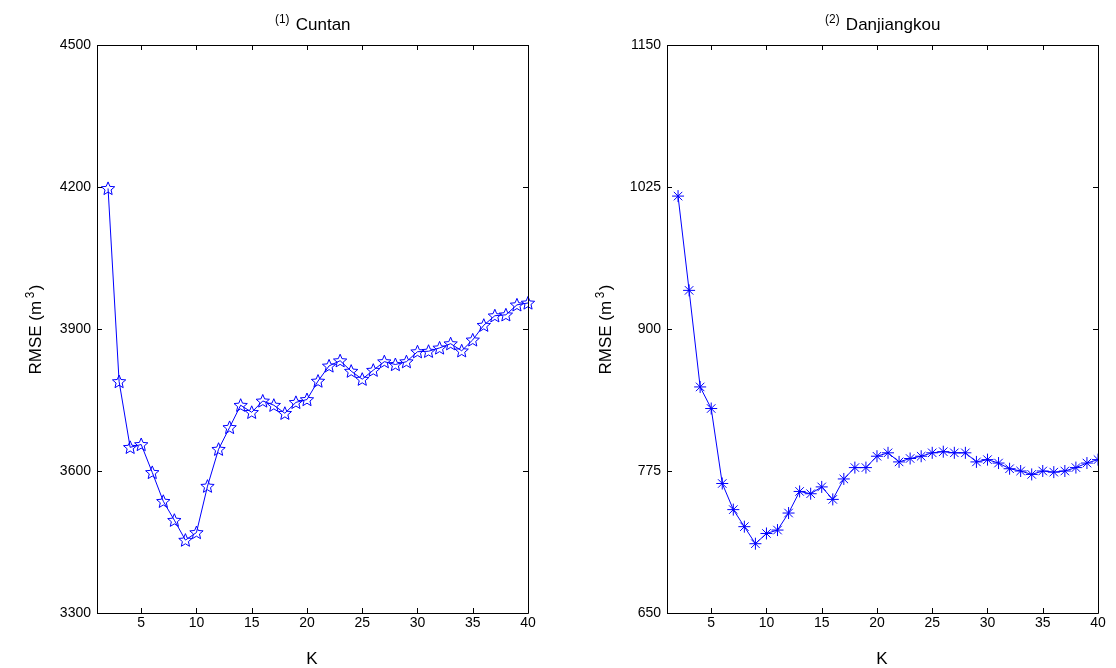  What do you see at coordinates (75, 327) in the screenshot?
I see `y-tick-label: 3900` at bounding box center [75, 327].